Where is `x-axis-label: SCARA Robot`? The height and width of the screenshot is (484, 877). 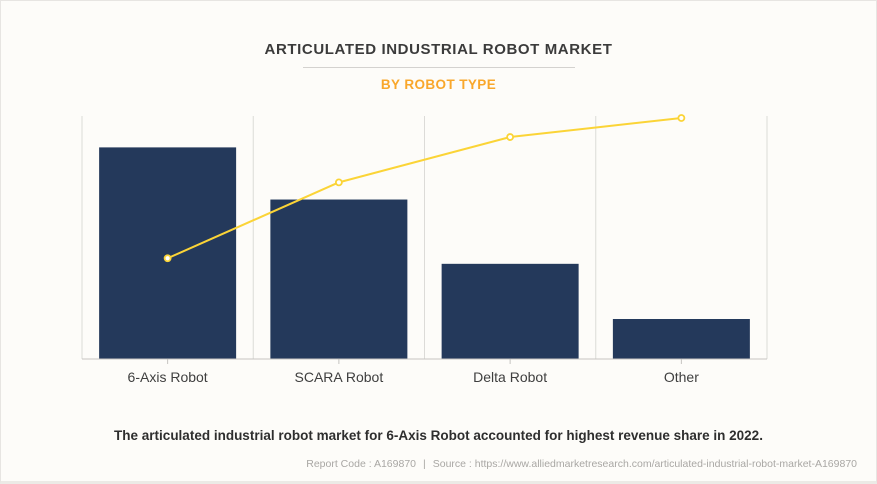 x-axis-label: SCARA Robot is located at coordinates (339, 377).